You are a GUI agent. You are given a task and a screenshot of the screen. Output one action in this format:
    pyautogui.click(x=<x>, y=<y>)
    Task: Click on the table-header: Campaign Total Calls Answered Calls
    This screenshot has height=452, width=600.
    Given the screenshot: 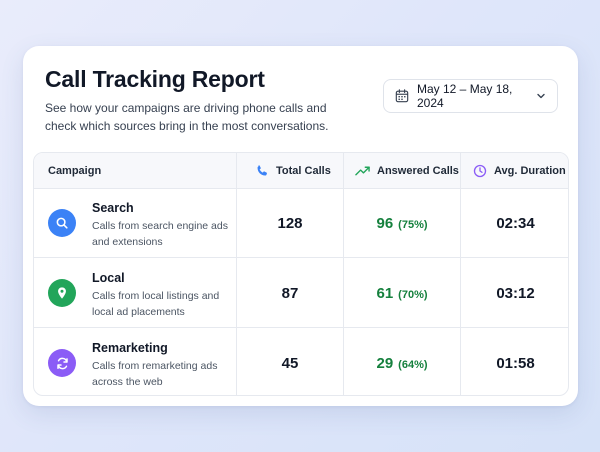 What is the action you would take?
    pyautogui.click(x=301, y=171)
    